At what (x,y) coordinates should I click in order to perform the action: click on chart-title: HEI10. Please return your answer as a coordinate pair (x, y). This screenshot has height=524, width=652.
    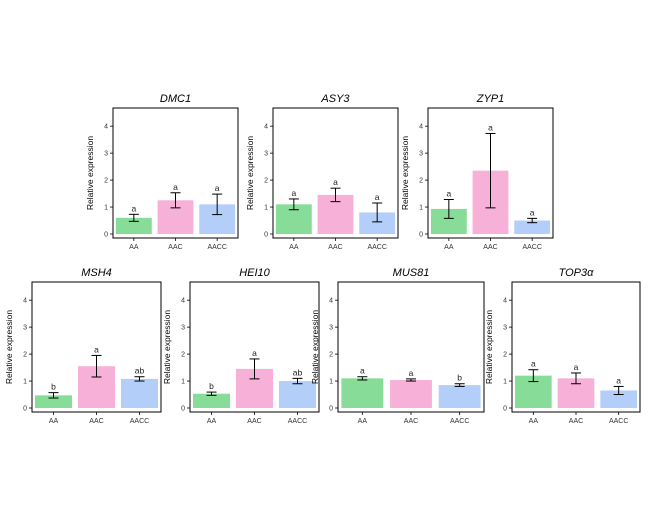
    Looking at the image, I should click on (254, 273).